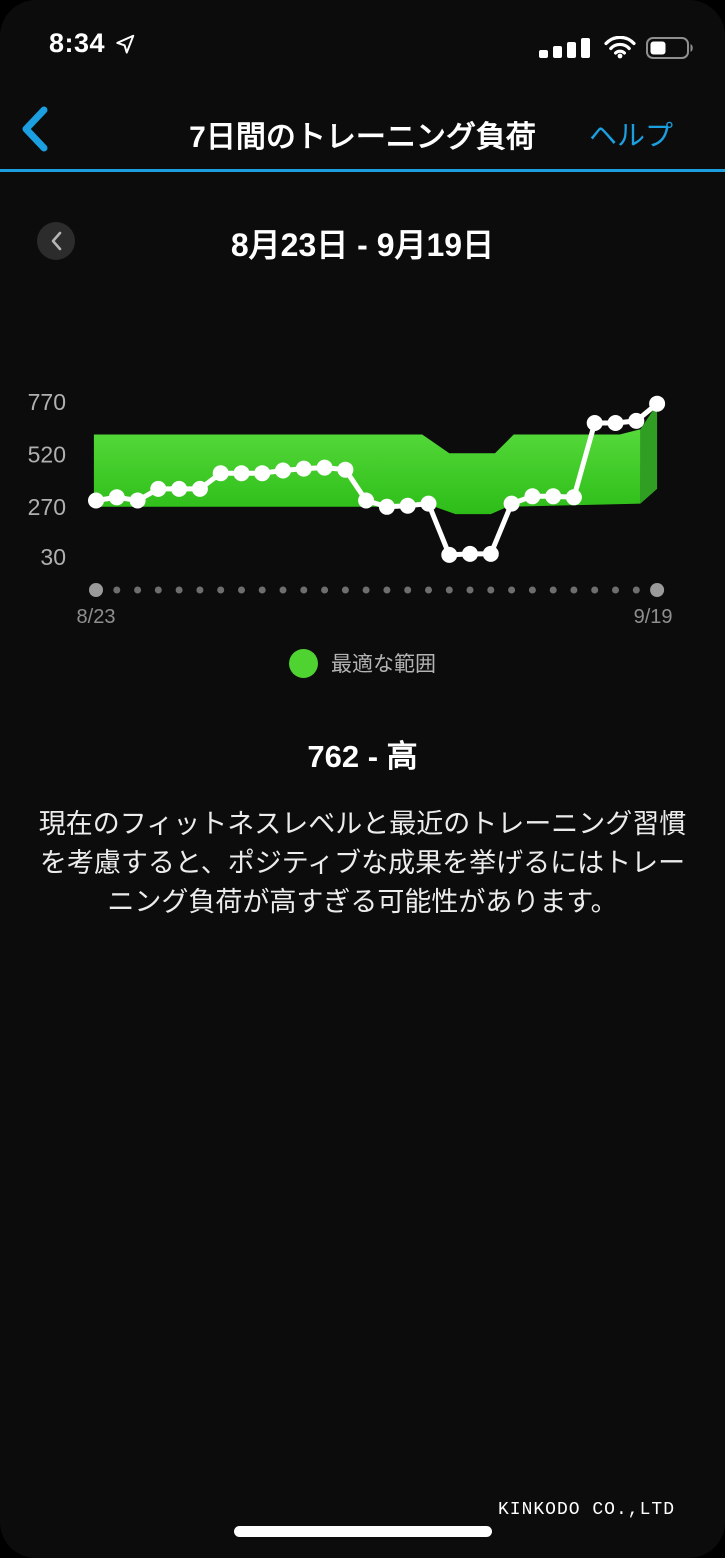  What do you see at coordinates (367, 472) in the screenshot?
I see `optimal-range-band` at bounding box center [367, 472].